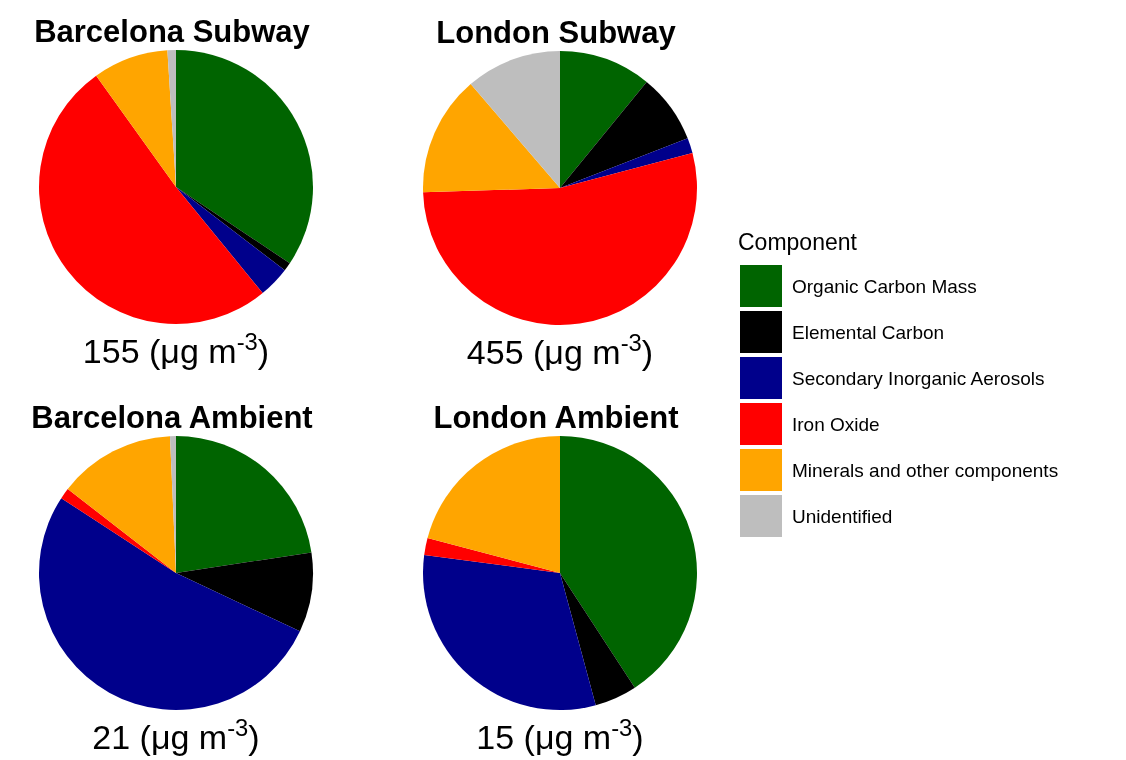  What do you see at coordinates (798, 242) in the screenshot?
I see `legend-title: Component` at bounding box center [798, 242].